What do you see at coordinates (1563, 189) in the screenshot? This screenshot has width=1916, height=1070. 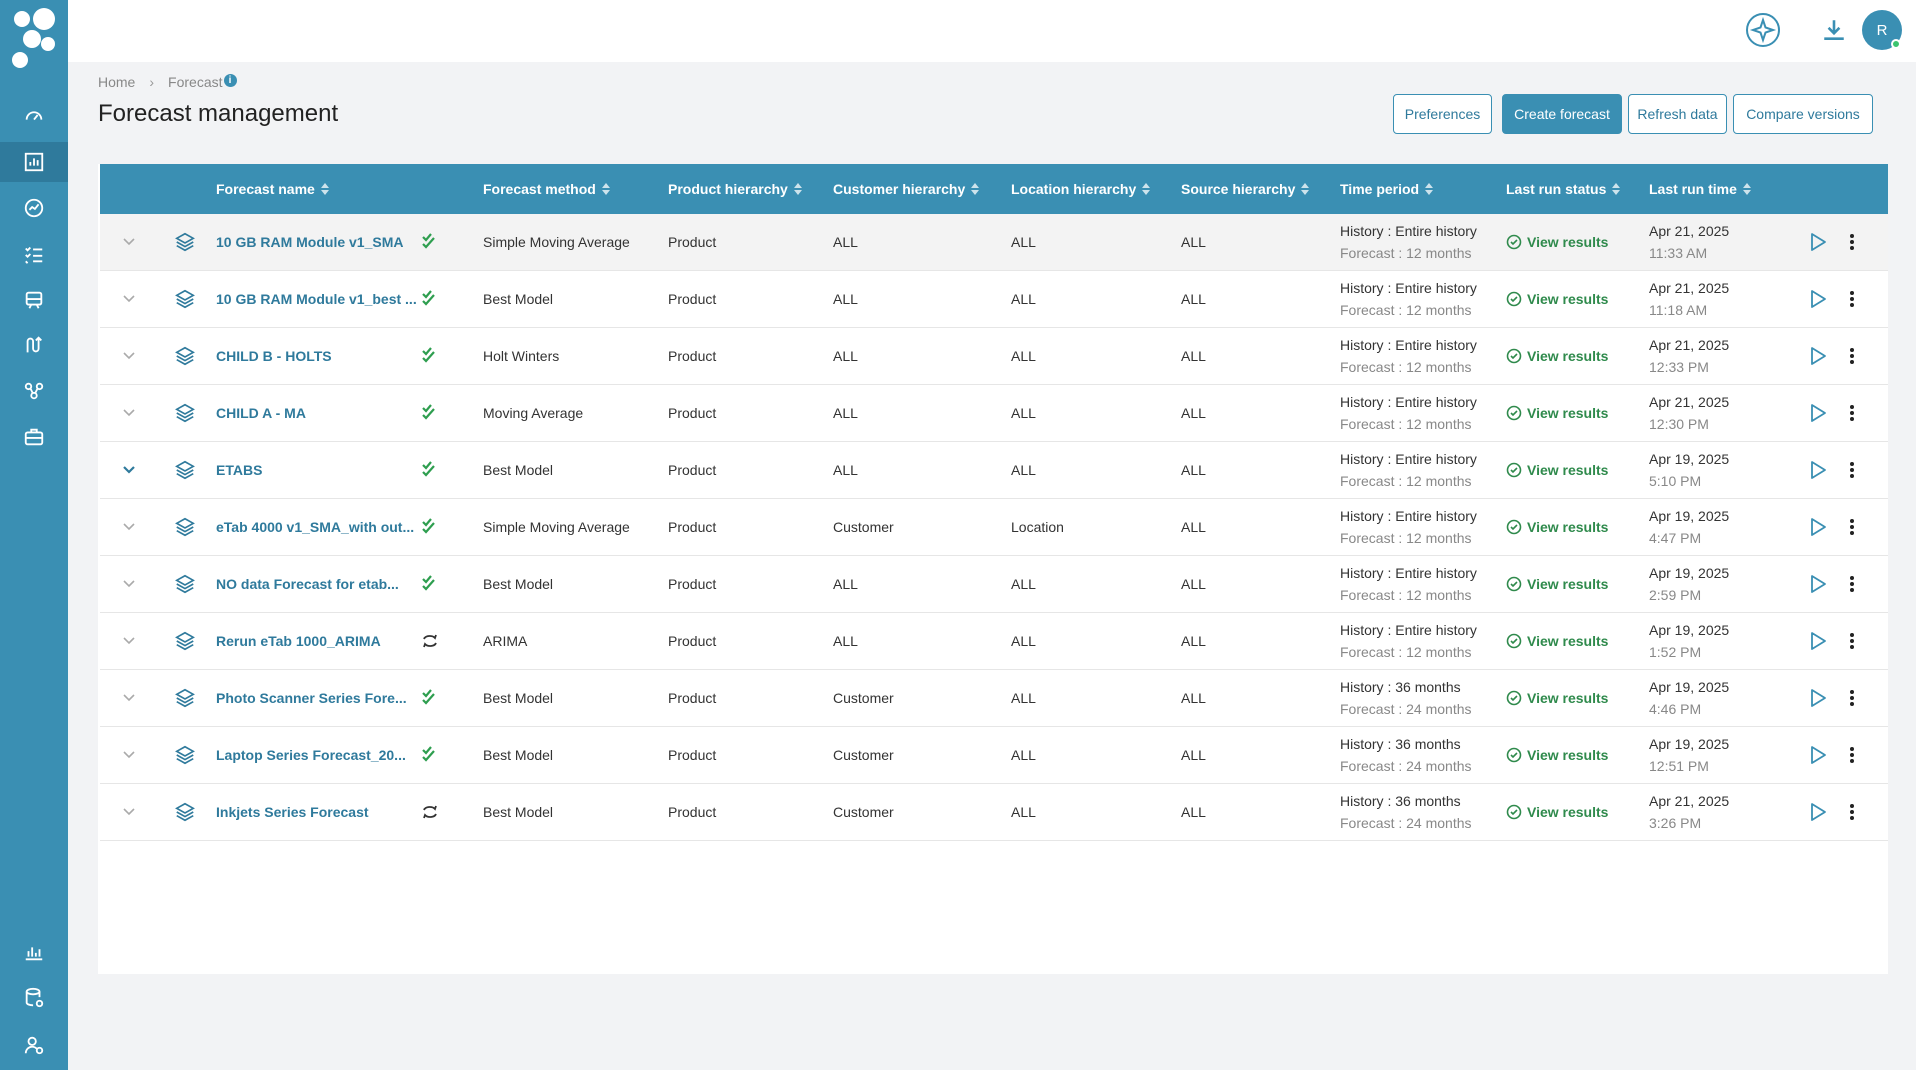 I see `header-last-run-status: Last run status` at bounding box center [1563, 189].